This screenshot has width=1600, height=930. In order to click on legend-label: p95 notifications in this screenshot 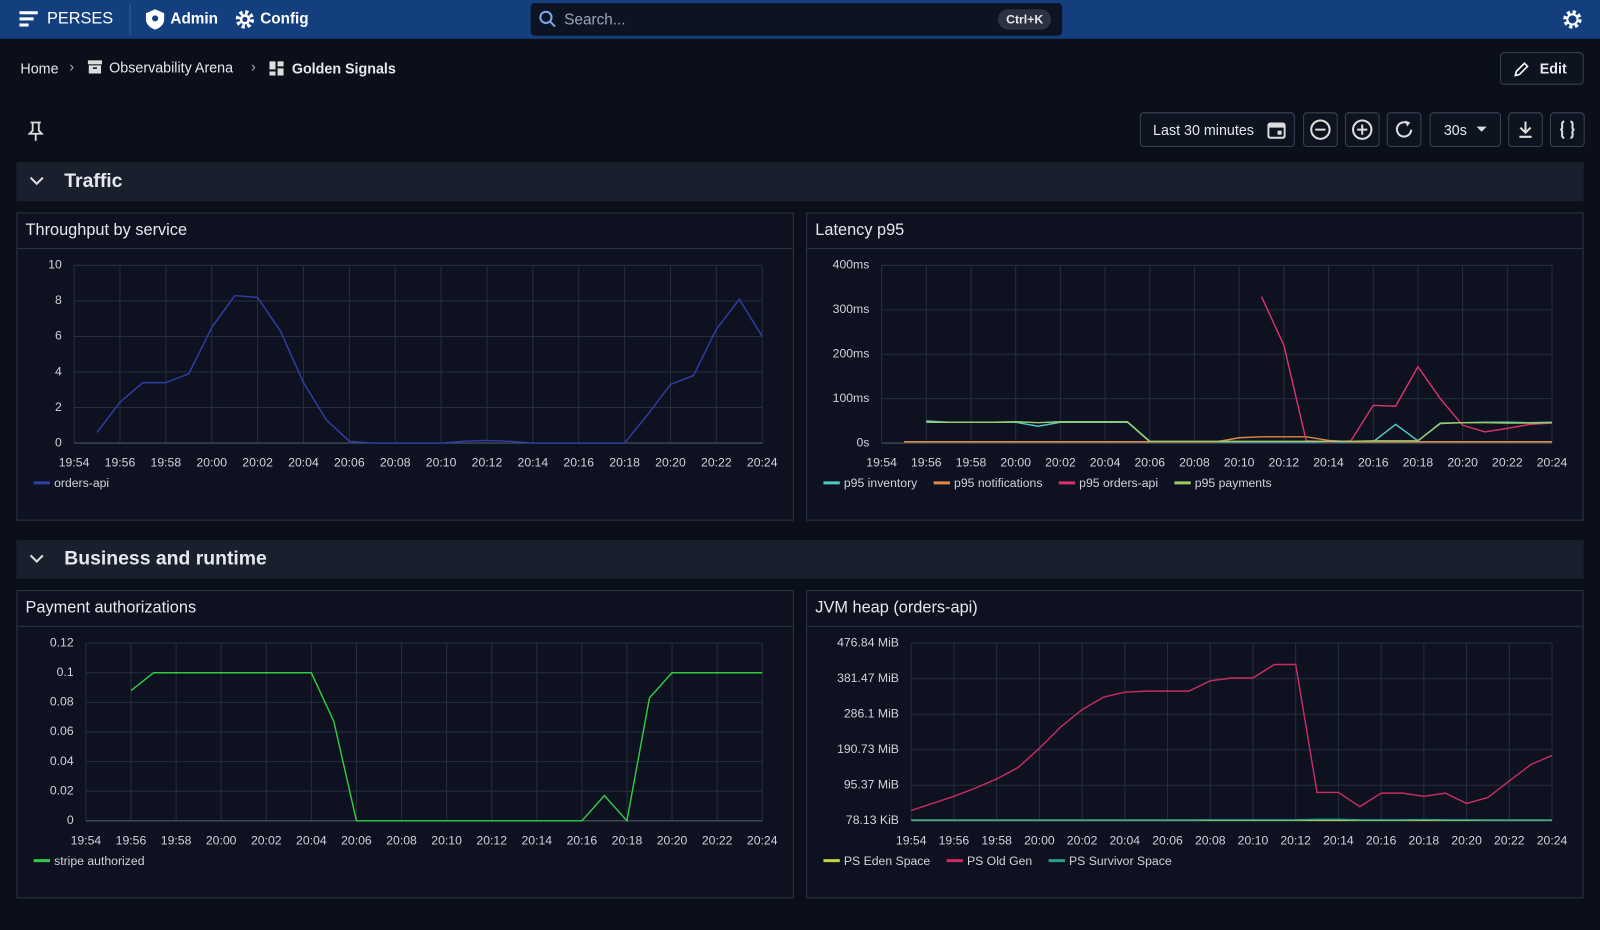, I will do `click(998, 483)`.